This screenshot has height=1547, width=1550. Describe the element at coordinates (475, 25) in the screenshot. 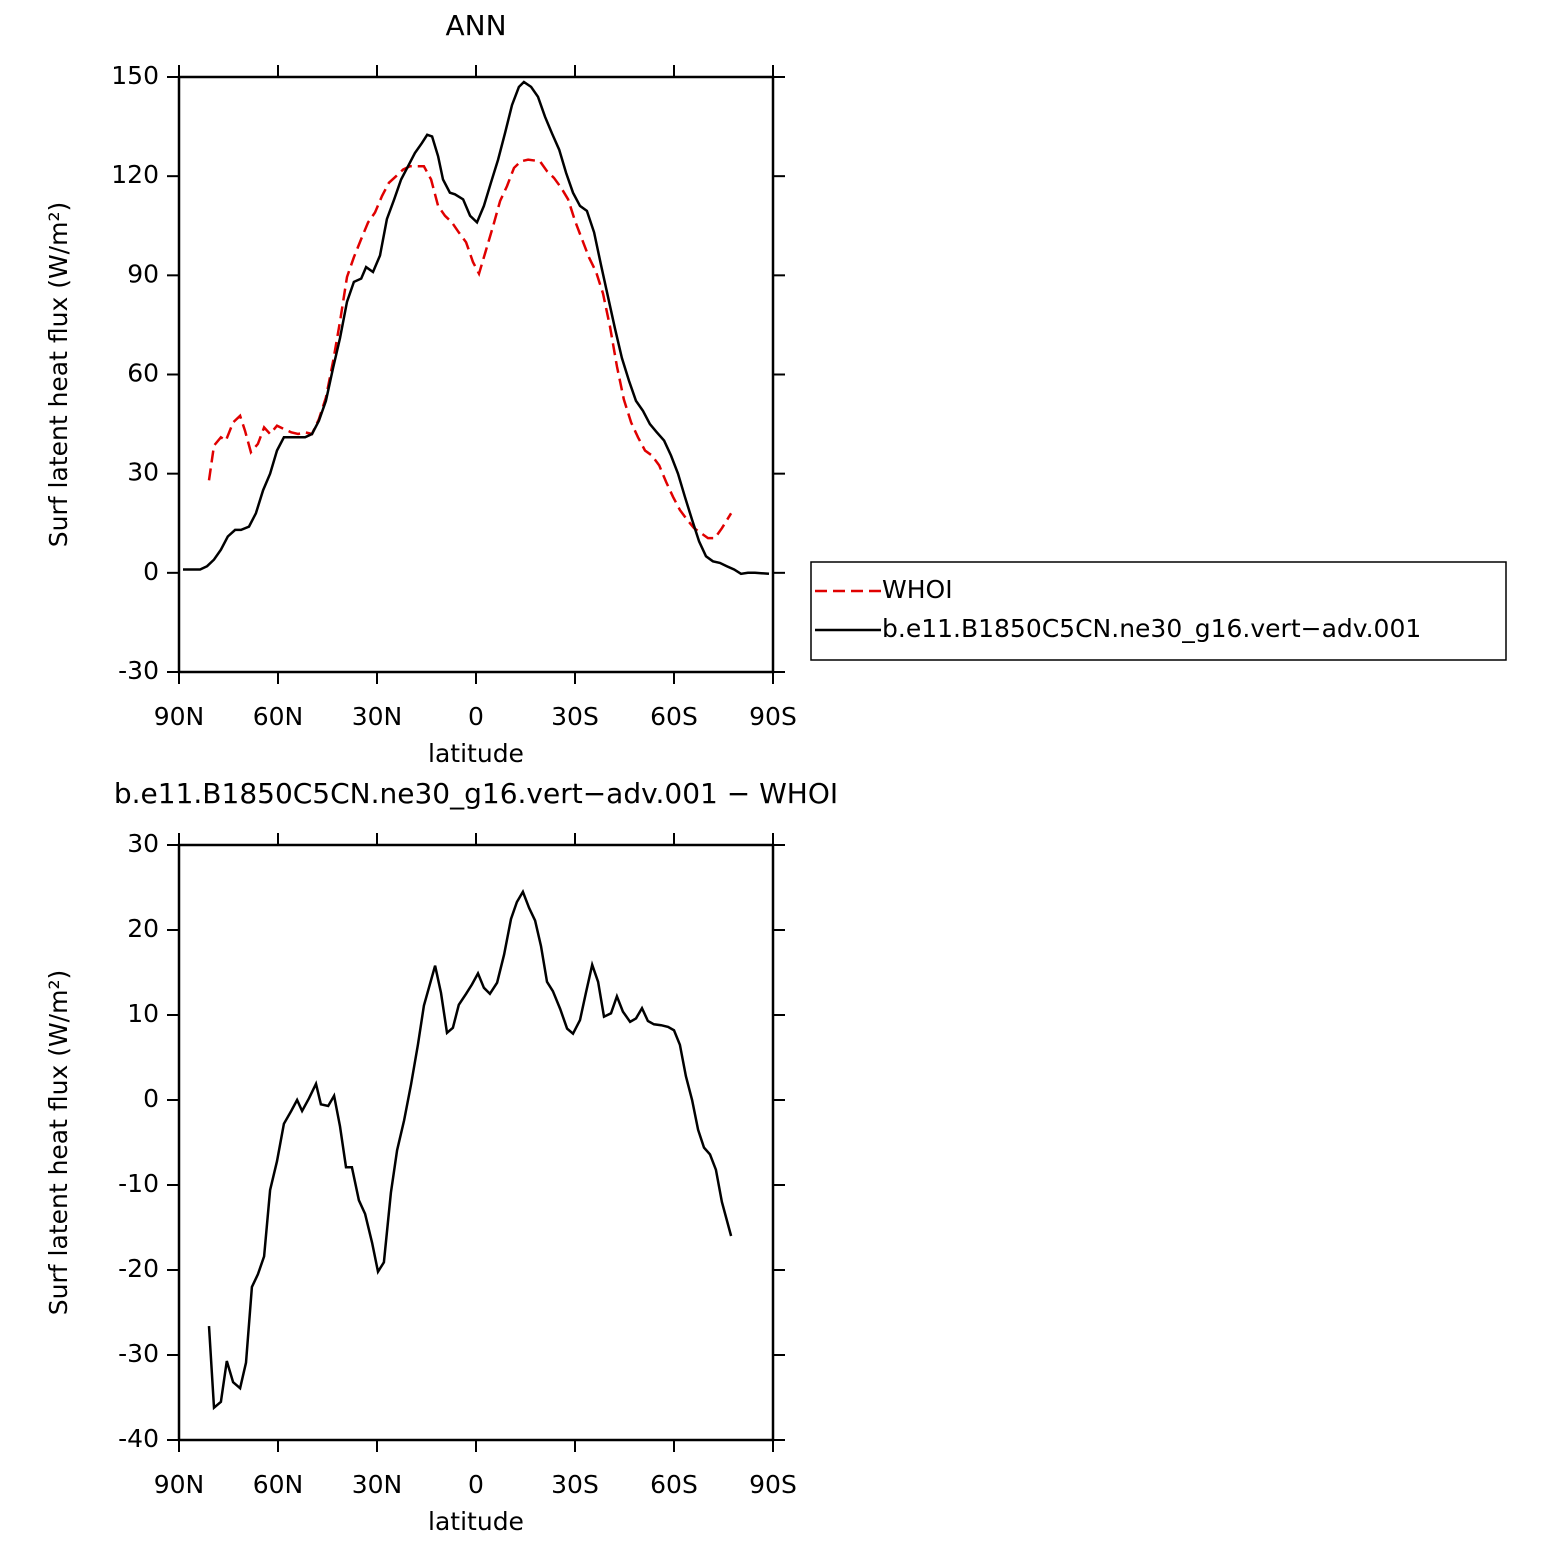

I see `chart-title: ANN` at that location.